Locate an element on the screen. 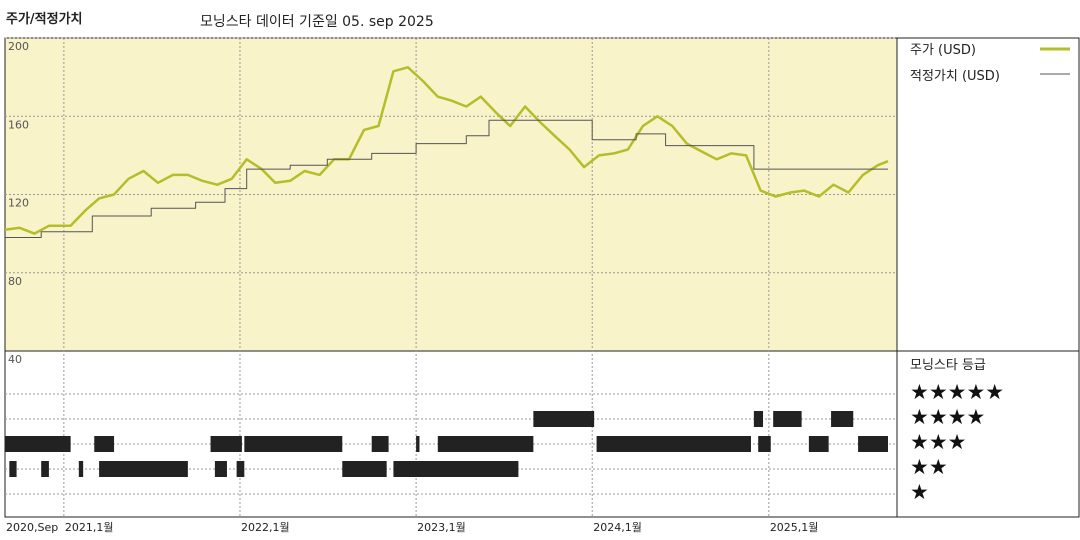 The height and width of the screenshot is (540, 1080). legend-price-label: 주가 (USD) is located at coordinates (943, 50).